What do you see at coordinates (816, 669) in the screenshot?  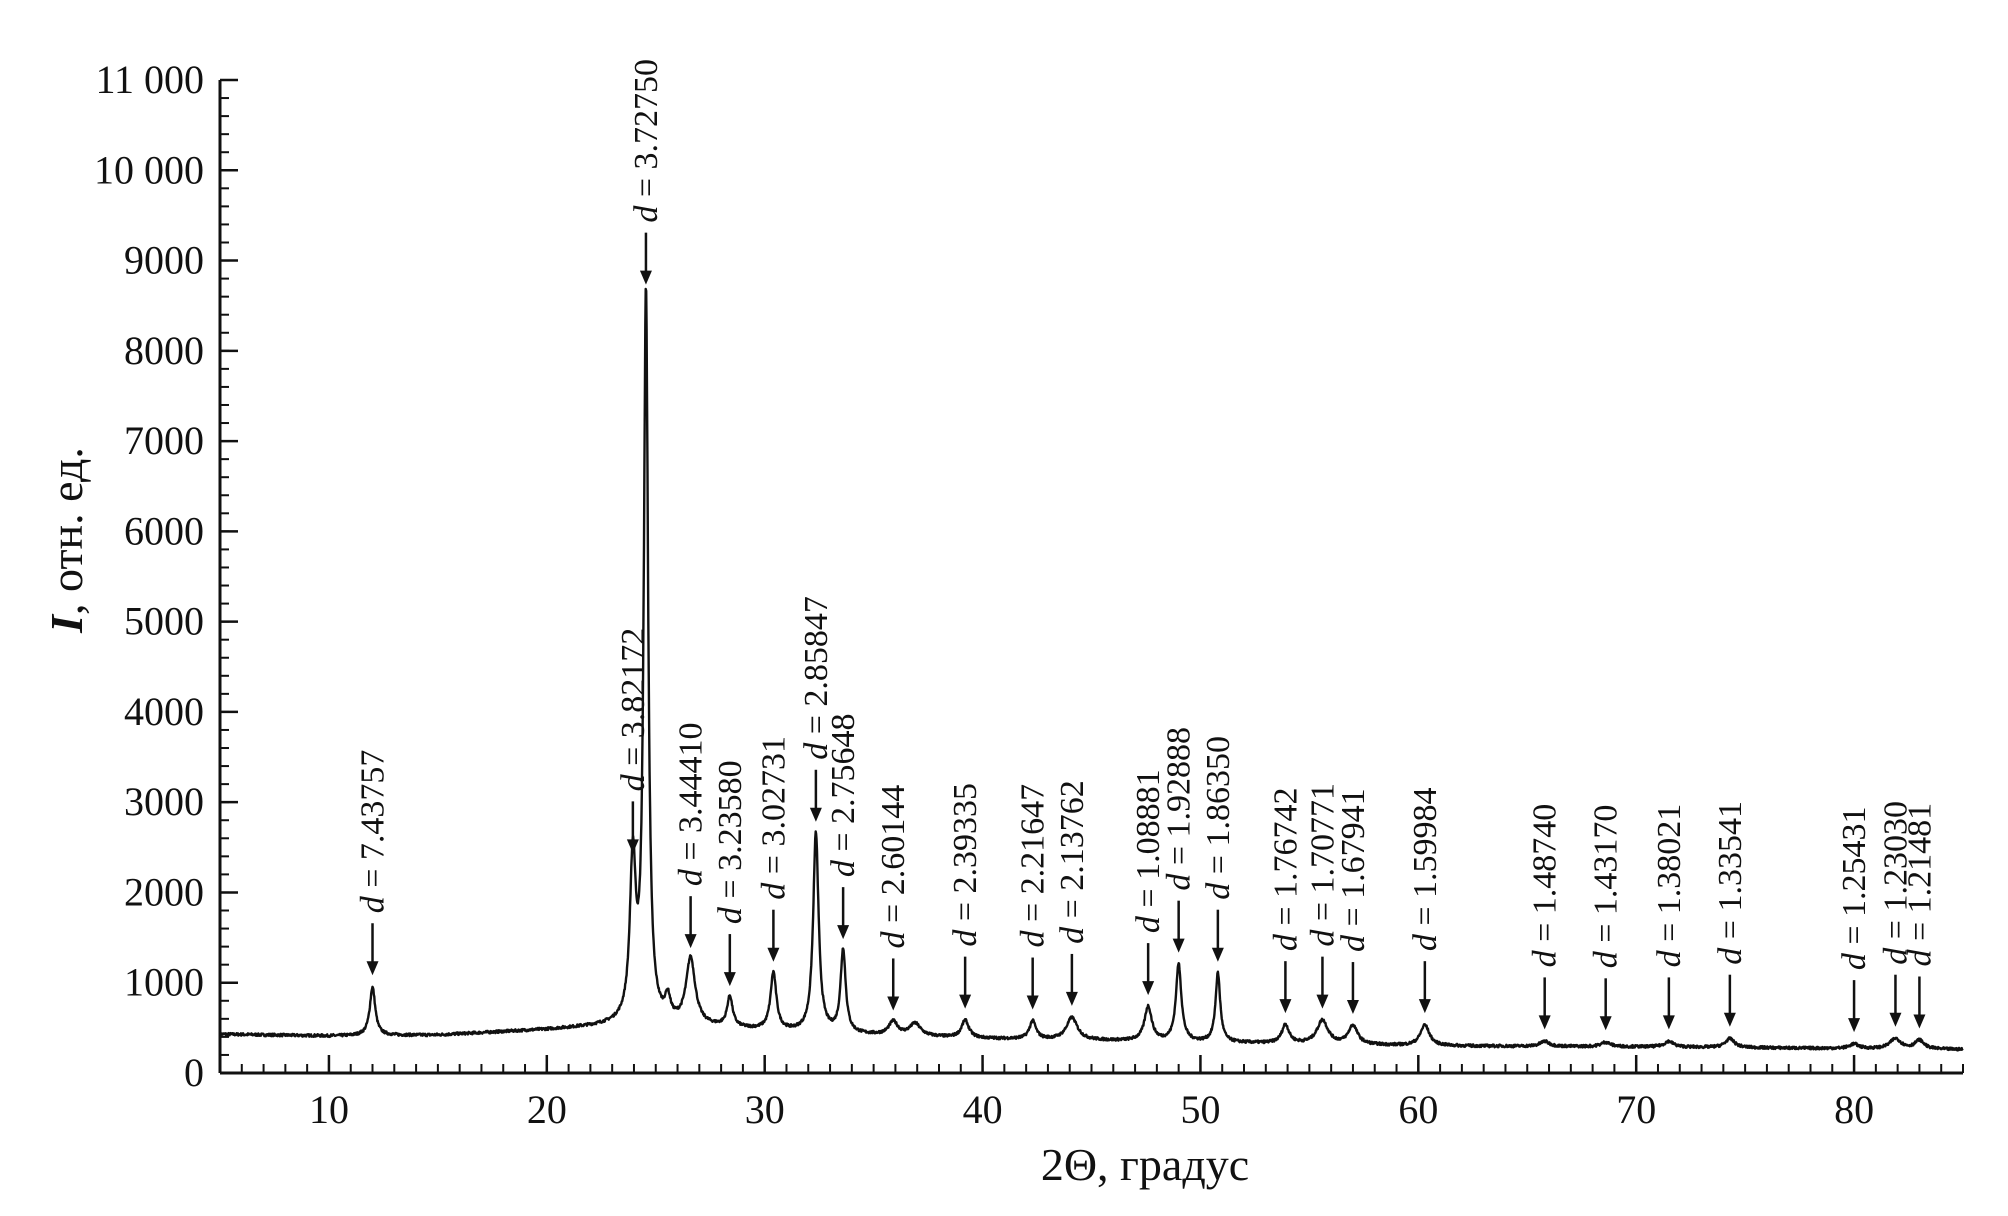 I see `peak-label-value: = 2.85847` at bounding box center [816, 669].